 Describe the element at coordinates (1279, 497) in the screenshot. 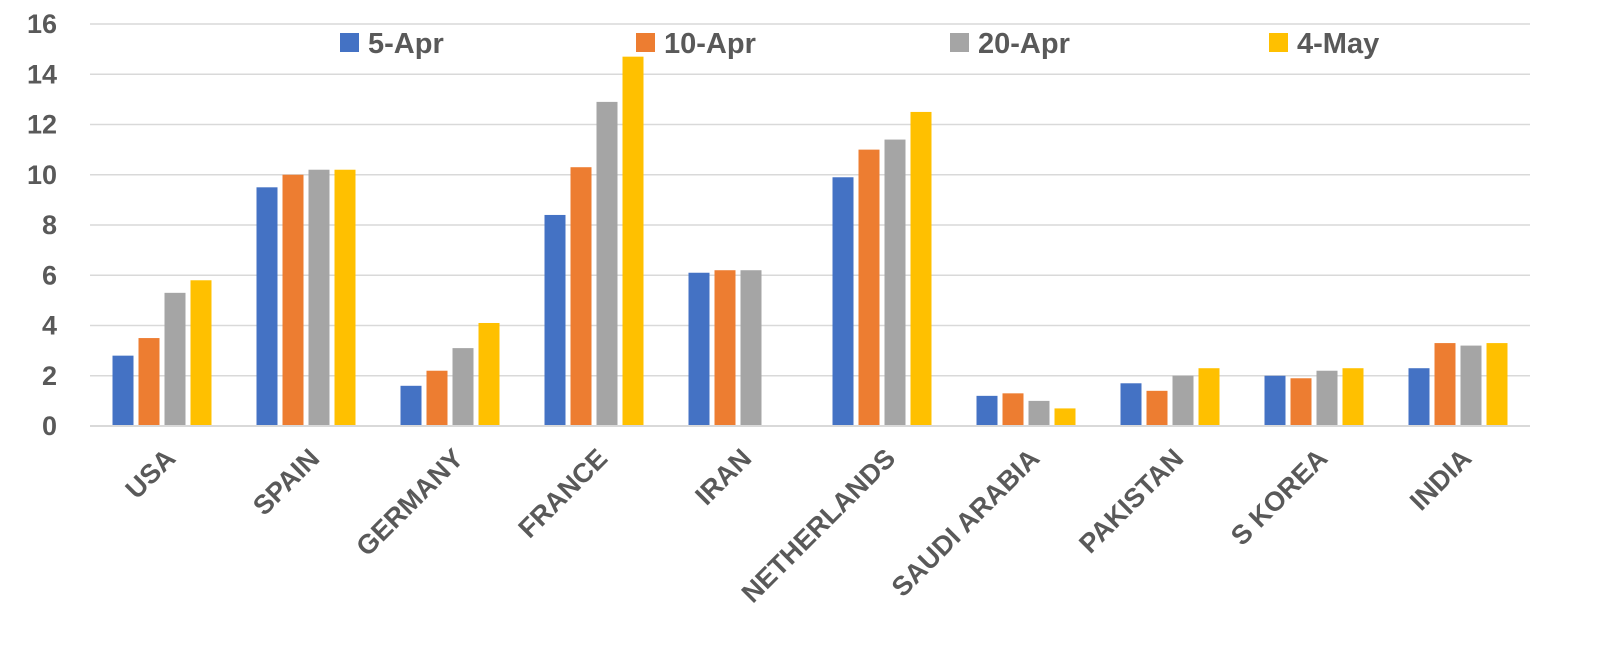

I see `x-tick-label: S KOREA` at that location.